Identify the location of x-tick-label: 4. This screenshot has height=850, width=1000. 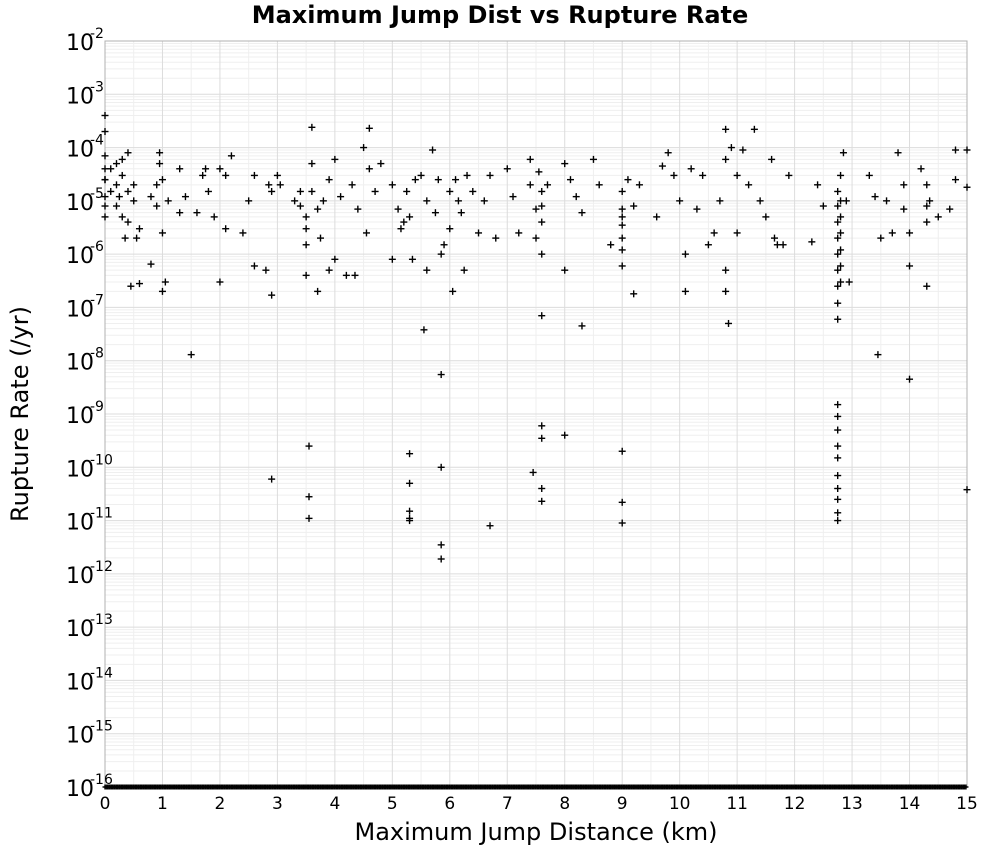
(334, 804).